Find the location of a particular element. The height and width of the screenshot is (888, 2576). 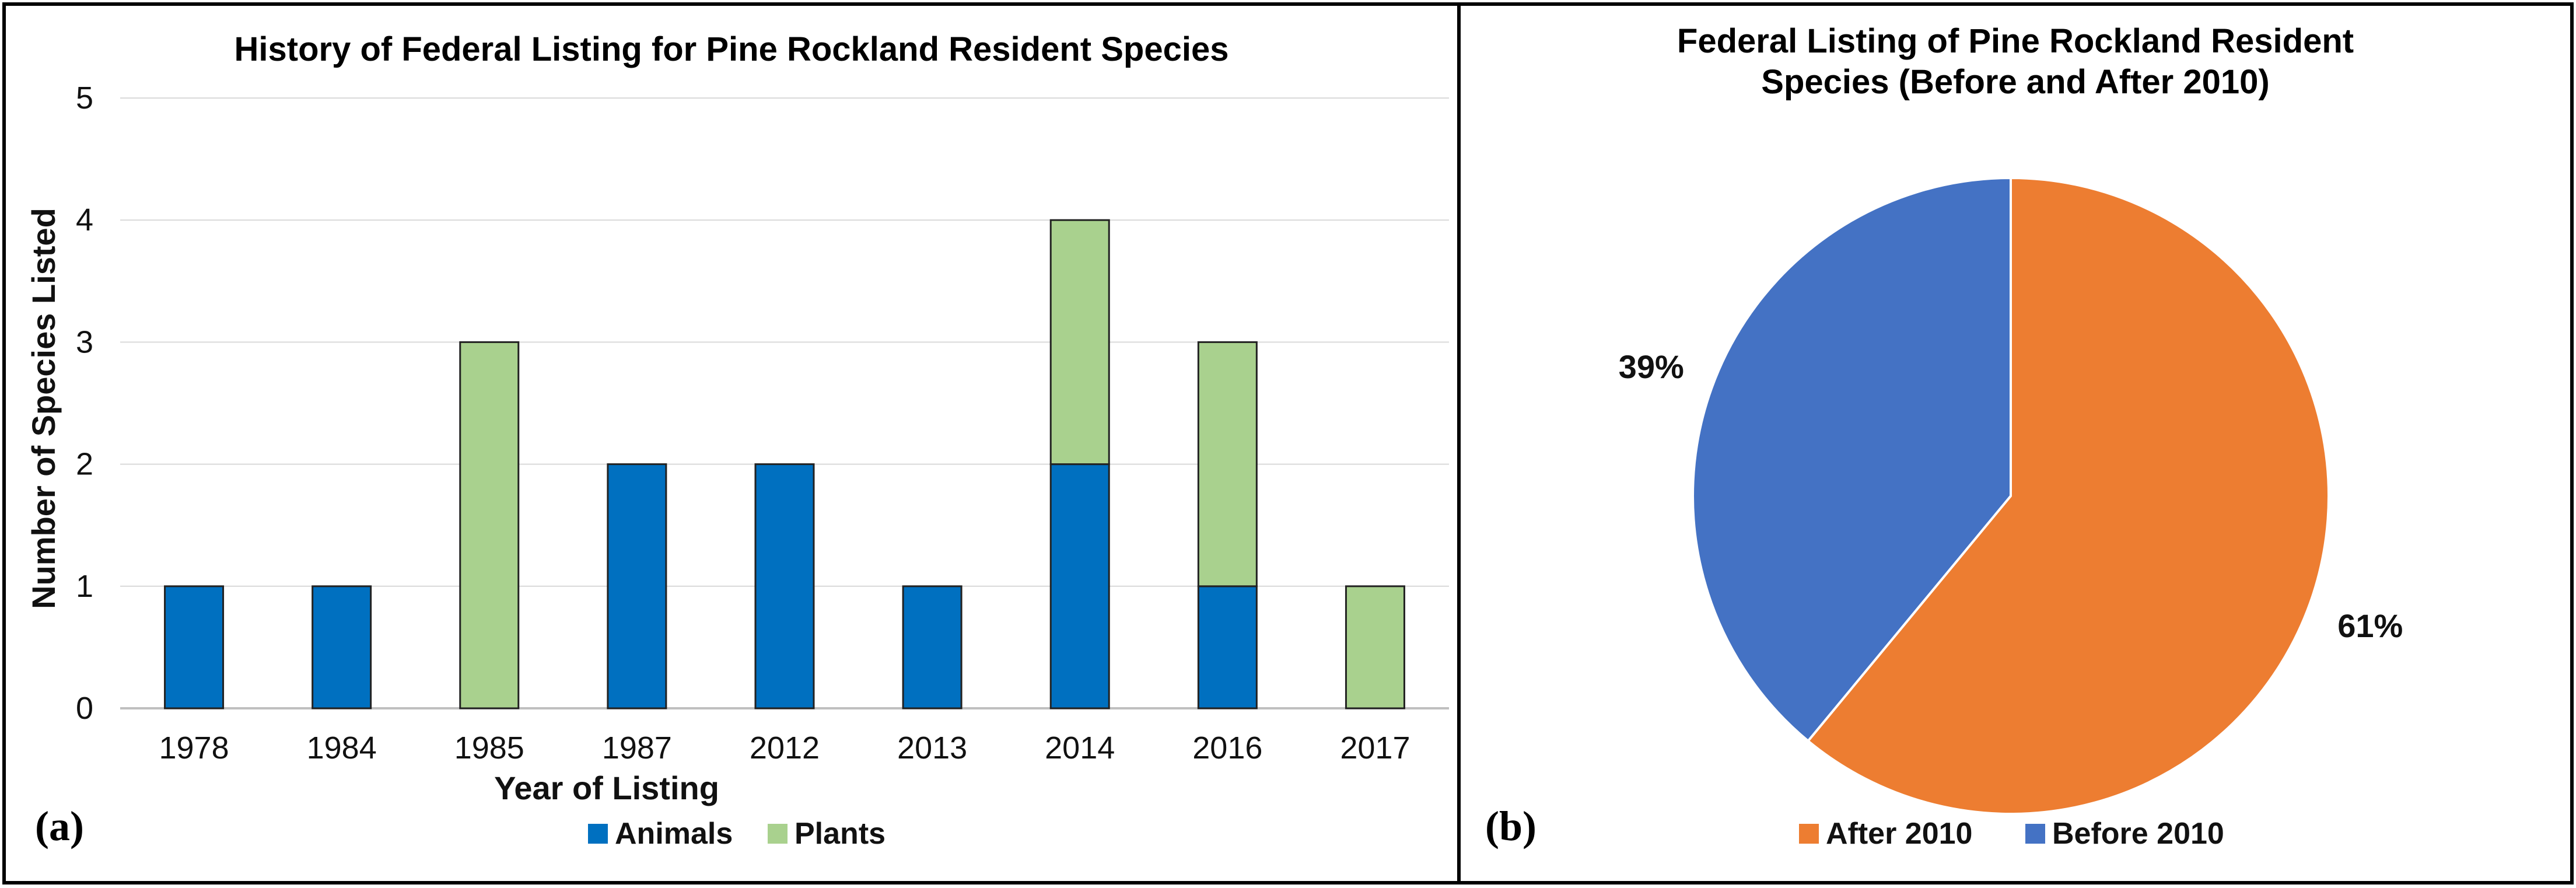

bar-animals-1984 is located at coordinates (342, 647).